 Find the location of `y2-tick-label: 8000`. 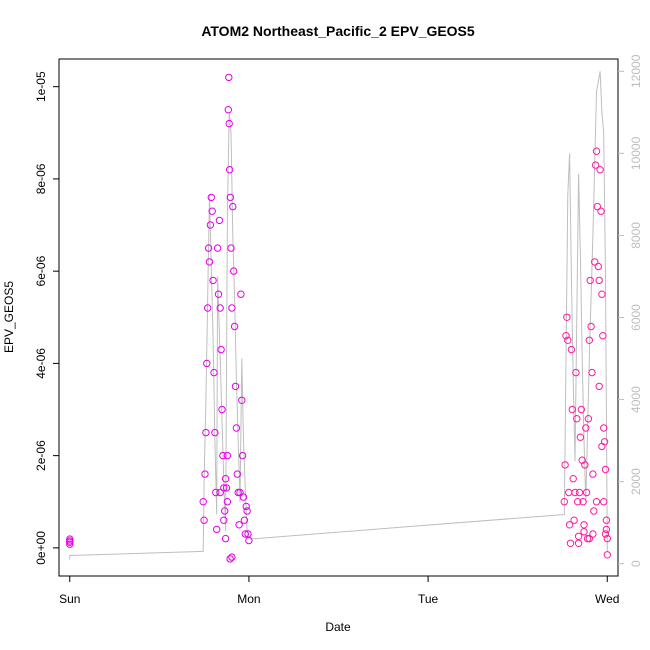

y2-tick-label: 8000 is located at coordinates (636, 235).